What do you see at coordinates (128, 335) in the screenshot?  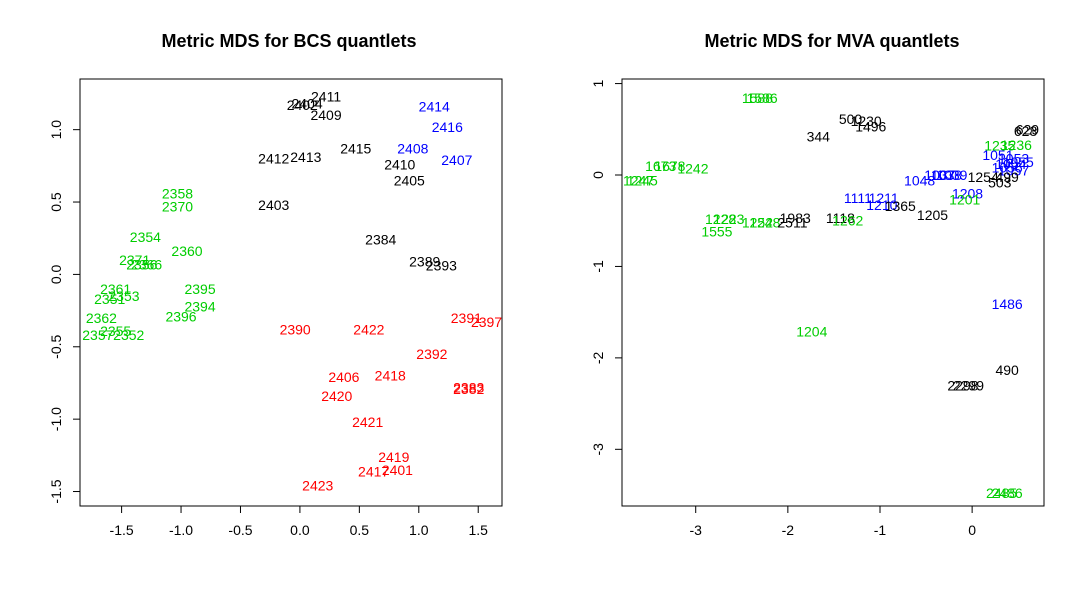 I see `bcs-point-label: 2352` at bounding box center [128, 335].